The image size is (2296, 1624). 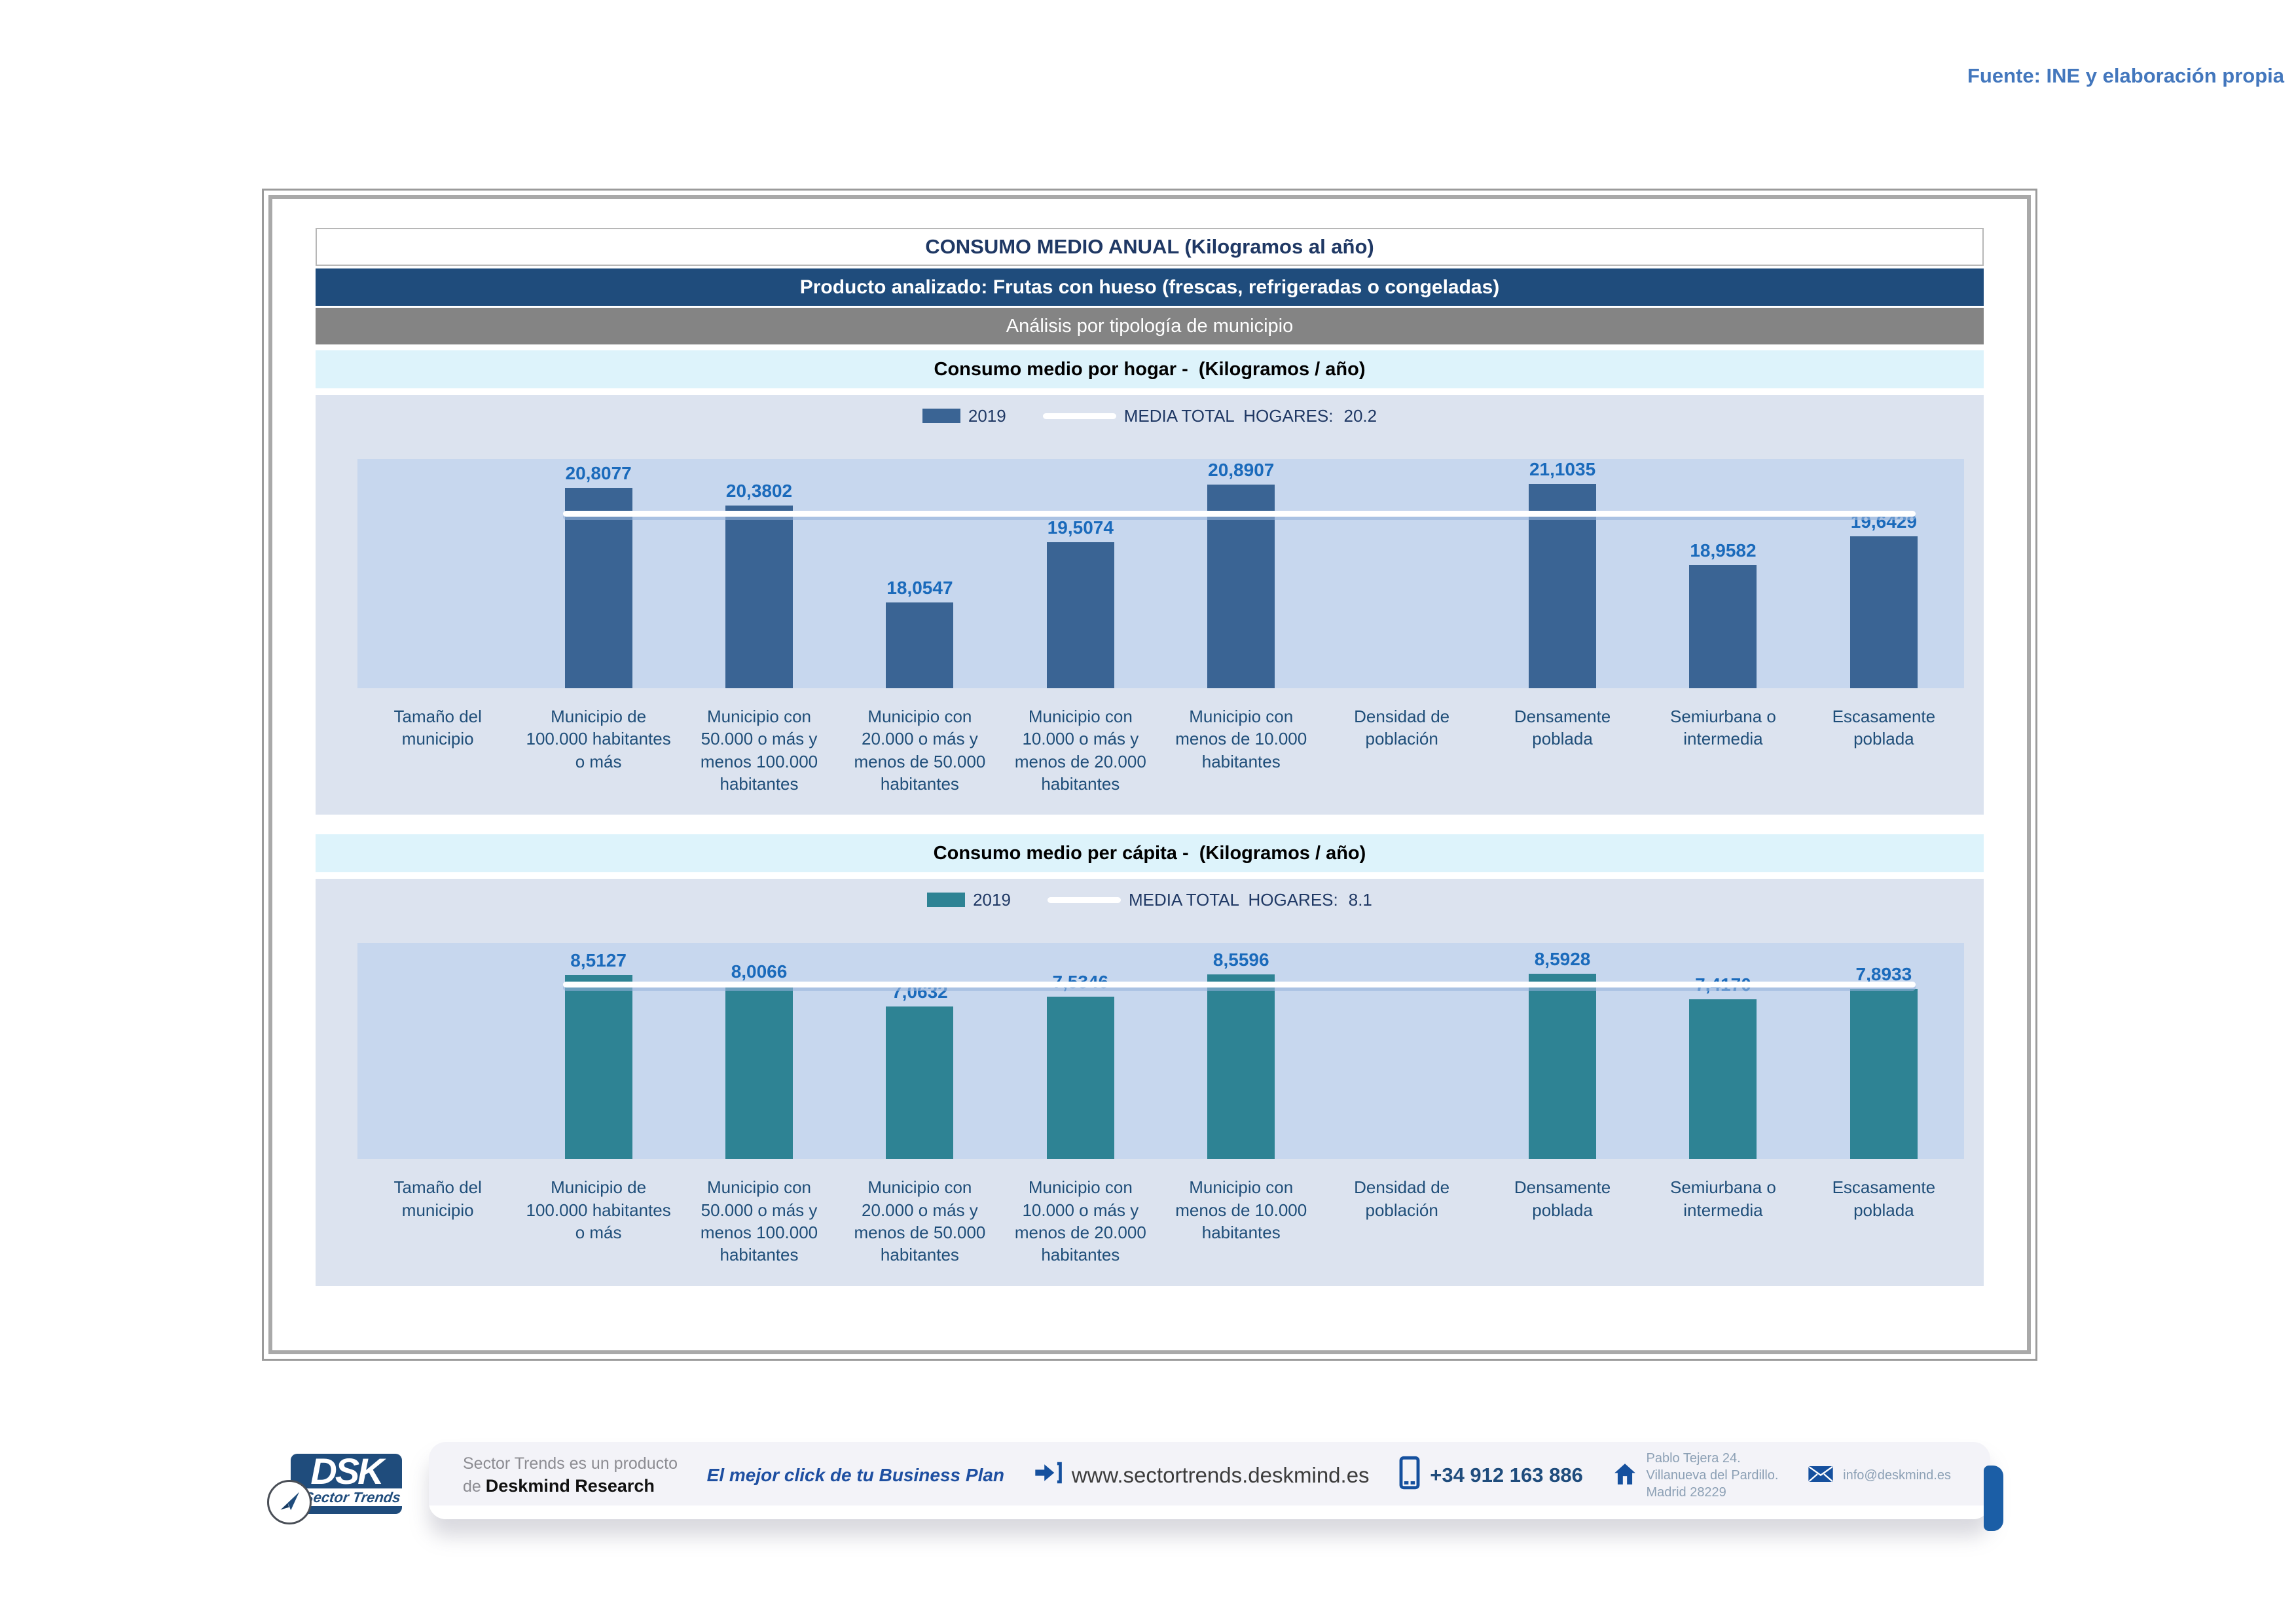 I want to click on bar-value-label: 18,9582, so click(x=1723, y=550).